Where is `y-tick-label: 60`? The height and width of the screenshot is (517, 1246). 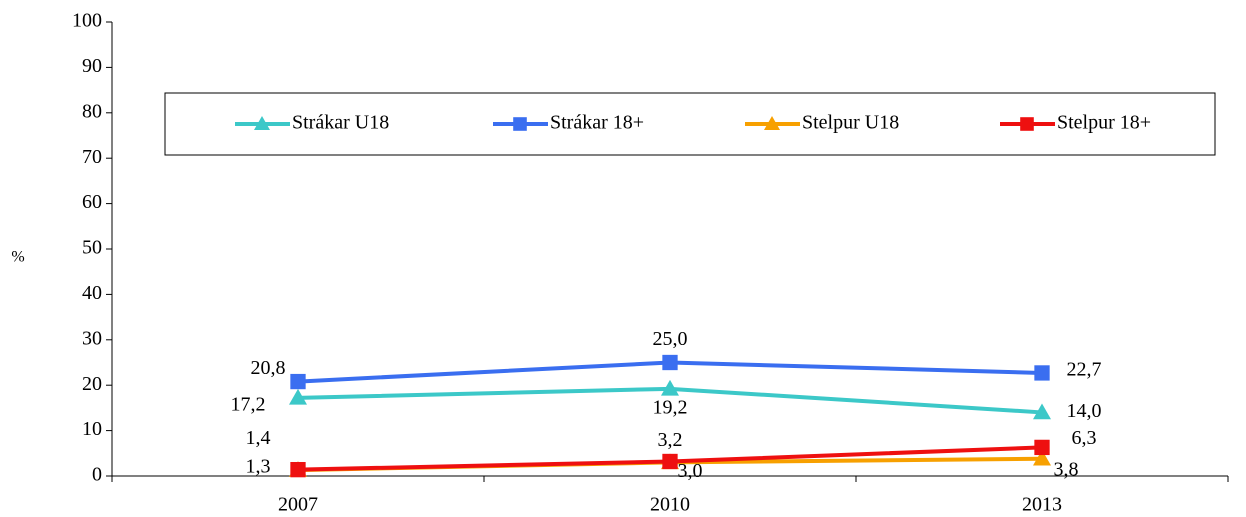
y-tick-label: 60 is located at coordinates (92, 202).